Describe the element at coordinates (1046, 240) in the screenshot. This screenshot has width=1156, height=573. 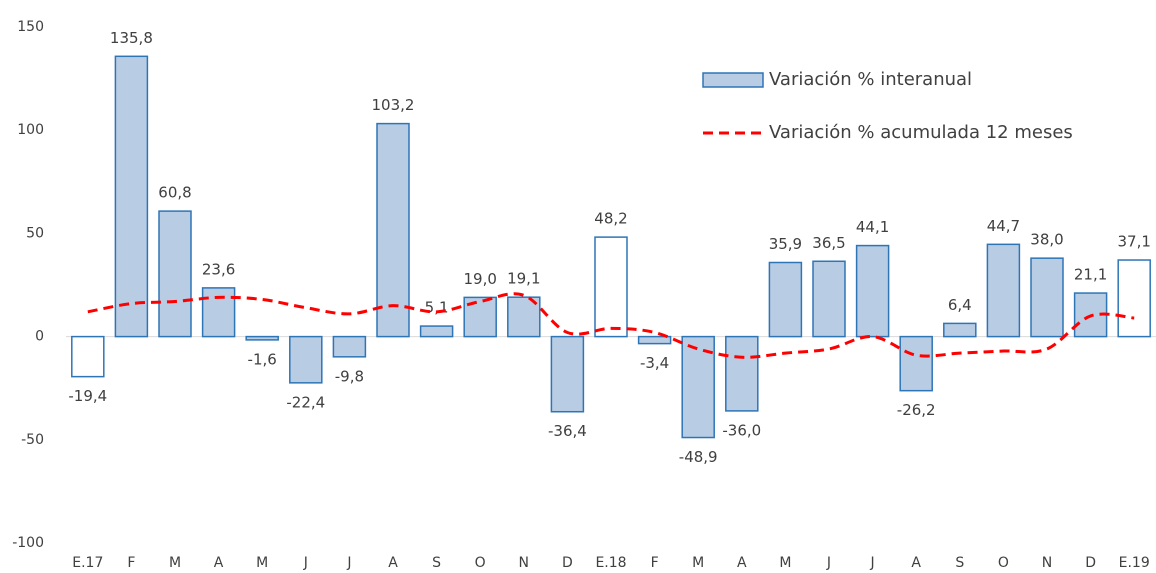
I see `value-label: 38,0` at that location.